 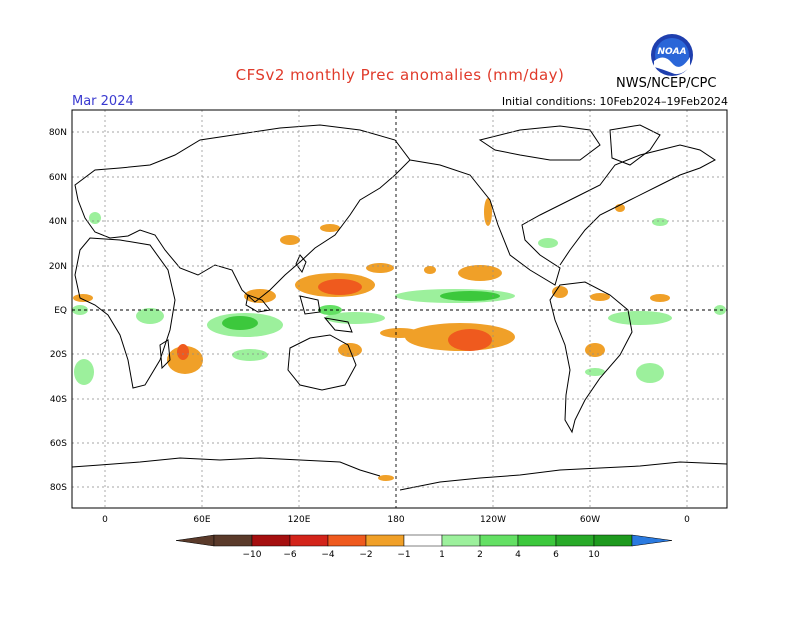 I want to click on colorbar-tick-label: 4, so click(x=518, y=555).